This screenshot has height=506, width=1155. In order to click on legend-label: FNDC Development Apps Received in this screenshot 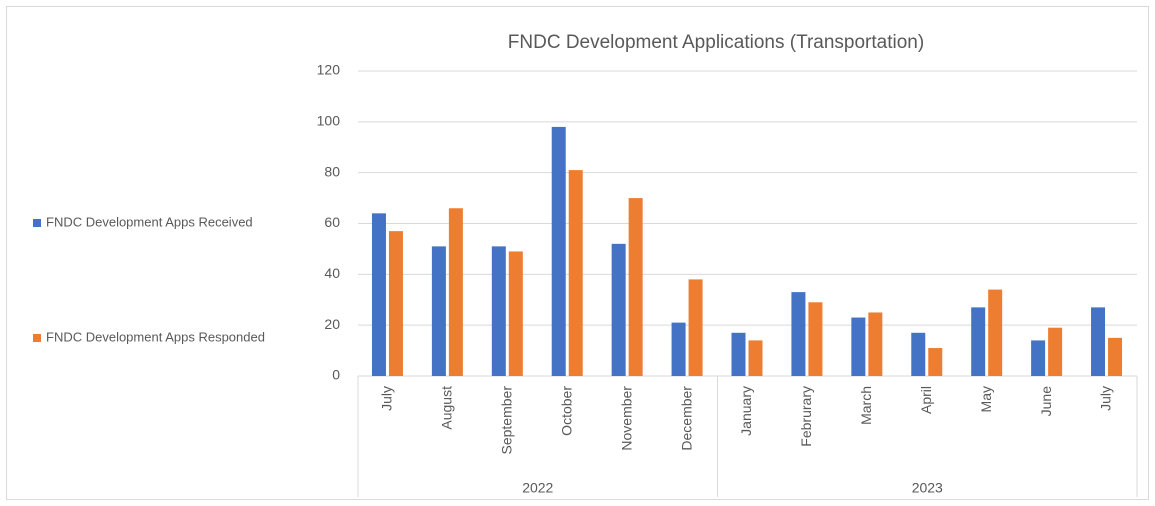, I will do `click(149, 221)`.